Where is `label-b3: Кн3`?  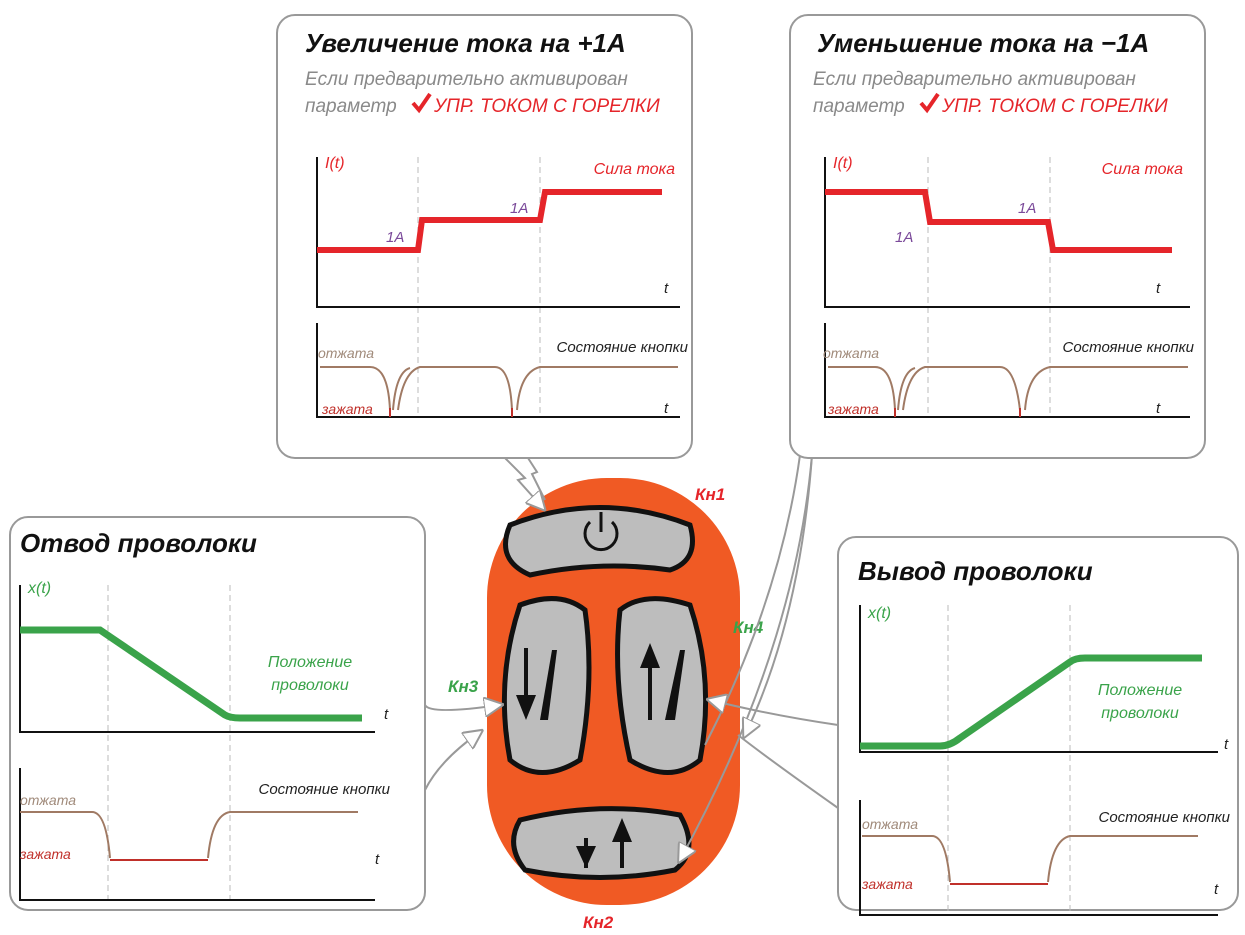 label-b3: Кн3 is located at coordinates (463, 686).